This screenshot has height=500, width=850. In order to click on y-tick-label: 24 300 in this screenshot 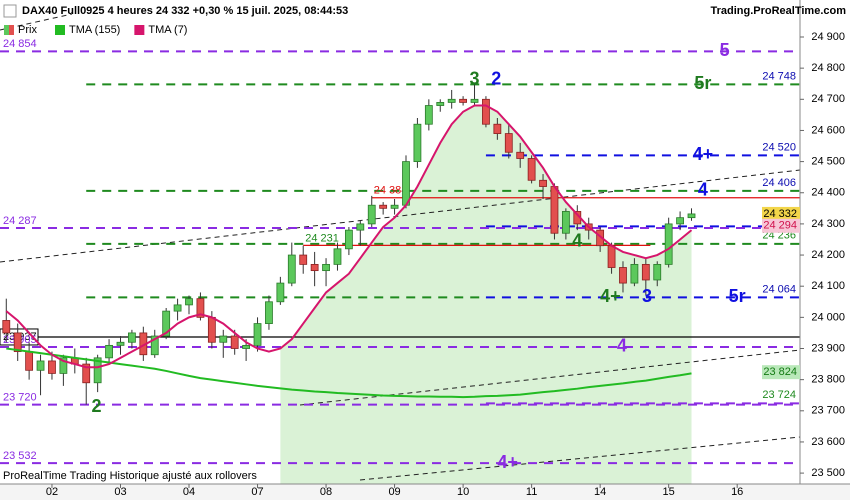, I will do `click(828, 224)`.